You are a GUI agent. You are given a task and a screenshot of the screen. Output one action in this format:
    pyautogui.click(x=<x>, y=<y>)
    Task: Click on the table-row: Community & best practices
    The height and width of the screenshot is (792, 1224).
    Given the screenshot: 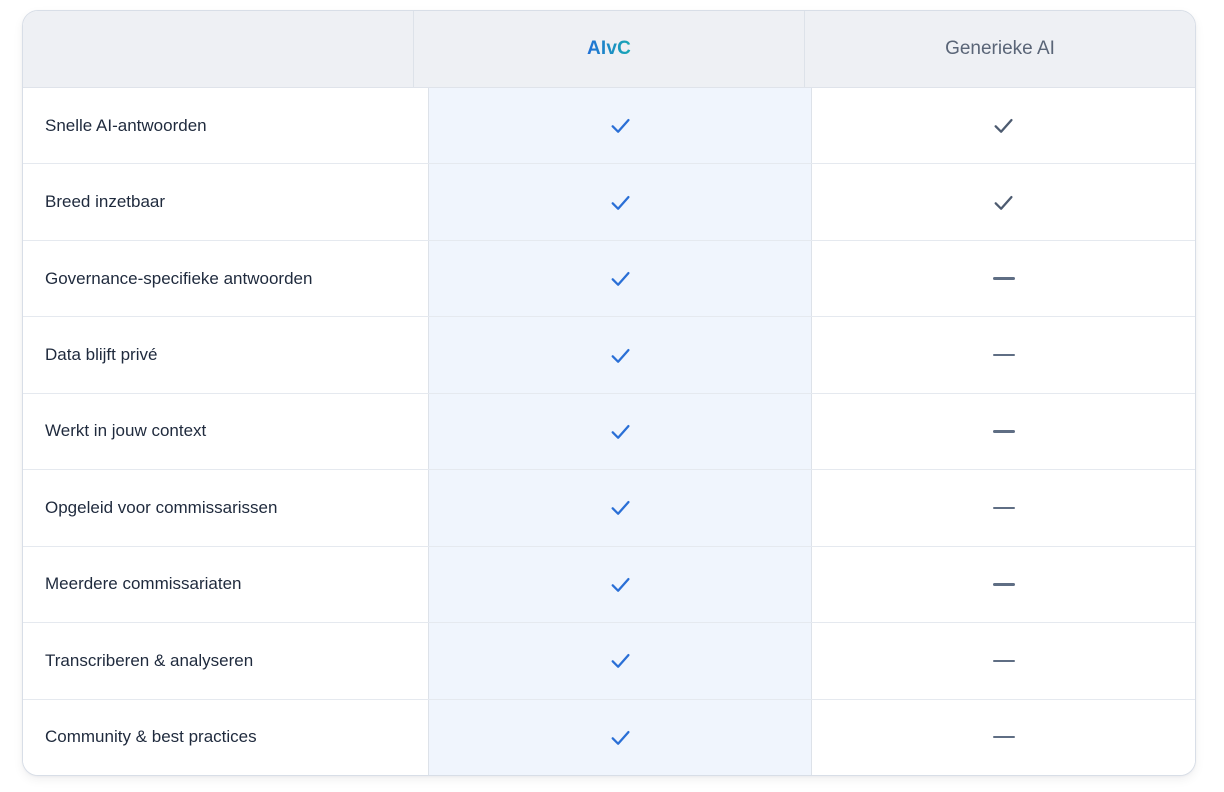 What is the action you would take?
    pyautogui.click(x=609, y=737)
    